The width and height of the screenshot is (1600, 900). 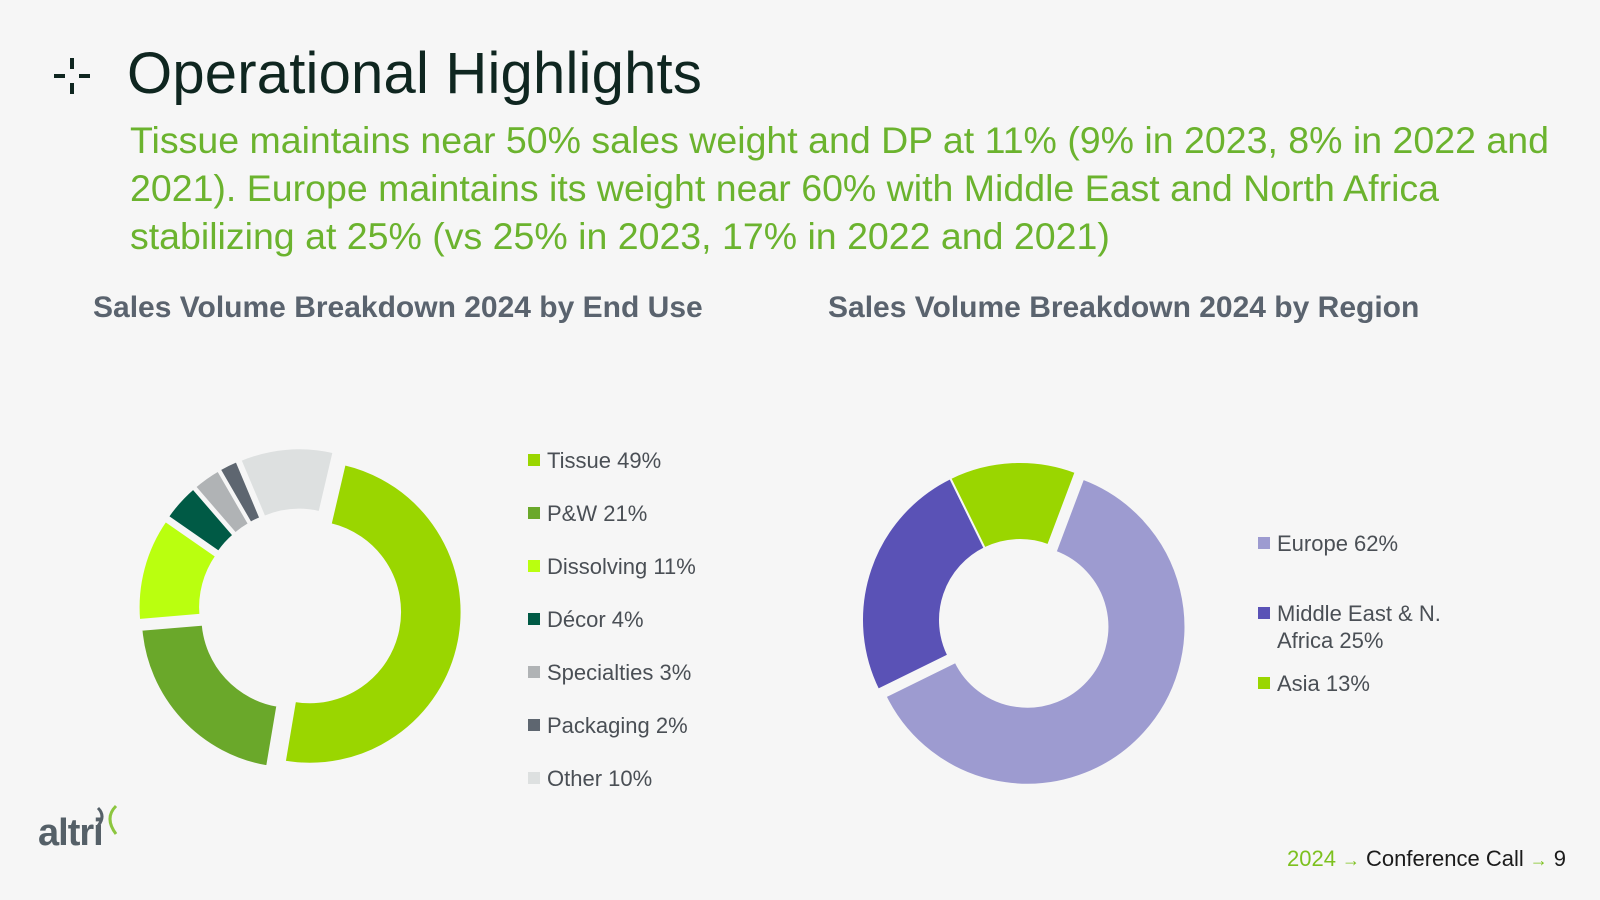 What do you see at coordinates (600, 778) in the screenshot?
I see `legend-label: Other 10%` at bounding box center [600, 778].